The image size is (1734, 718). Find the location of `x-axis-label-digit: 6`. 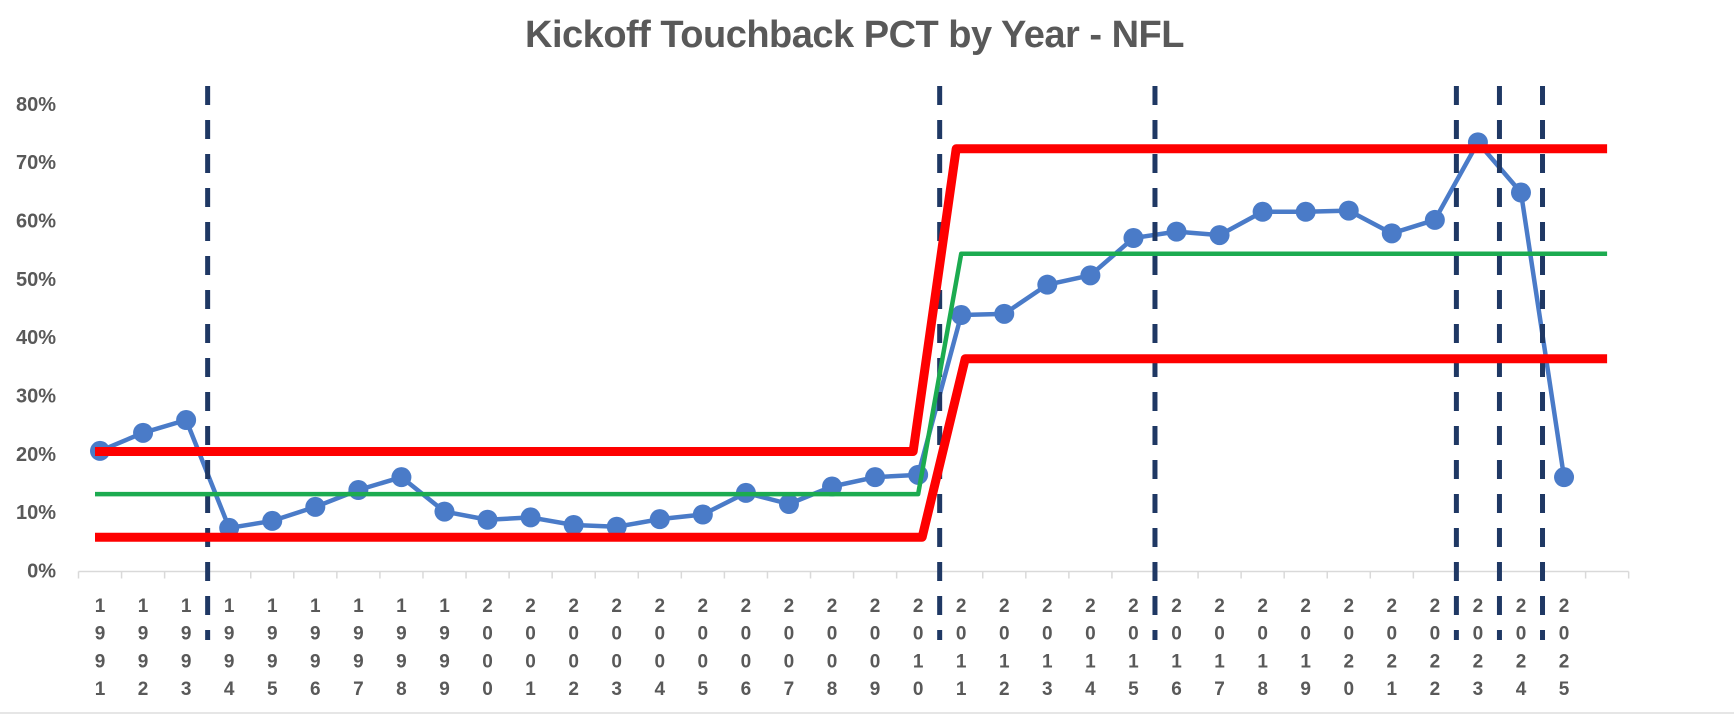

x-axis-label-digit: 6 is located at coordinates (746, 689).